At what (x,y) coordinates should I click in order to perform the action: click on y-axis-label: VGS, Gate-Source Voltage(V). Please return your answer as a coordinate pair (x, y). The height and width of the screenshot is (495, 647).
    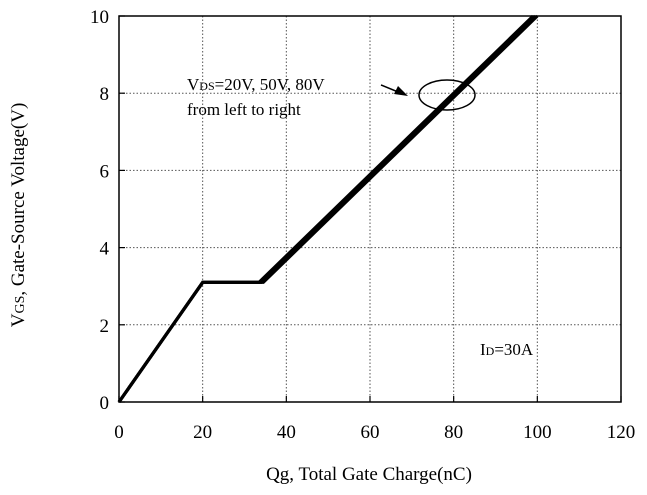
    Looking at the image, I should click on (18, 215).